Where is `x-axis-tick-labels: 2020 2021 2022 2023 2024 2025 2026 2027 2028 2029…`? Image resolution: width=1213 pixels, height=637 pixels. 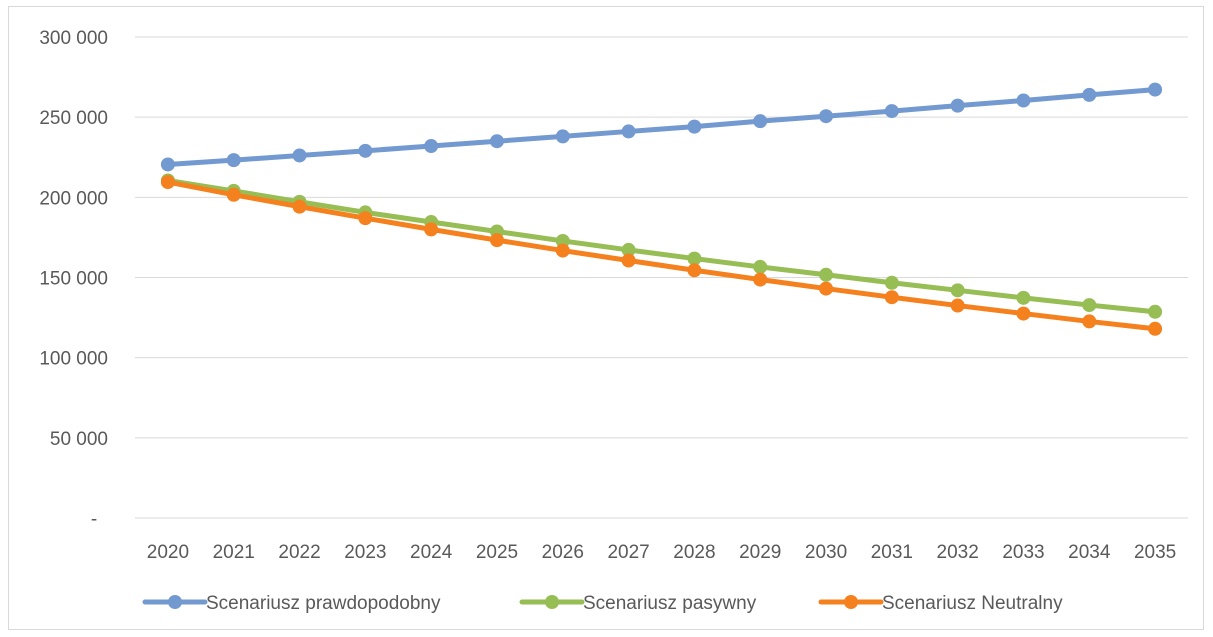
x-axis-tick-labels: 2020 2021 2022 2023 2024 2025 2026 2027 2028 2029… is located at coordinates (661, 552).